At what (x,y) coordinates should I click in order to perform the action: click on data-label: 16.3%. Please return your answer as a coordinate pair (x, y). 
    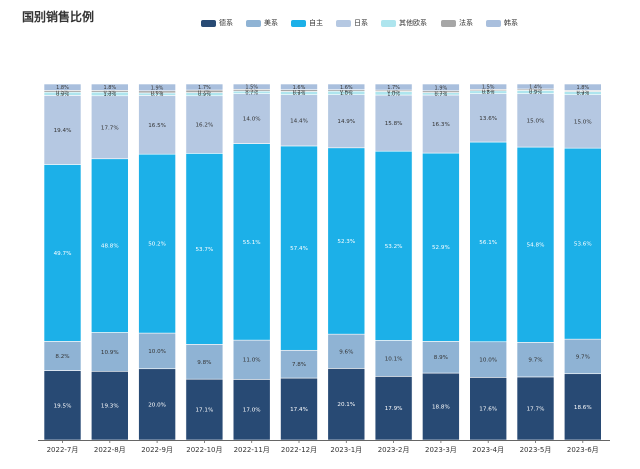
    Looking at the image, I should click on (441, 125).